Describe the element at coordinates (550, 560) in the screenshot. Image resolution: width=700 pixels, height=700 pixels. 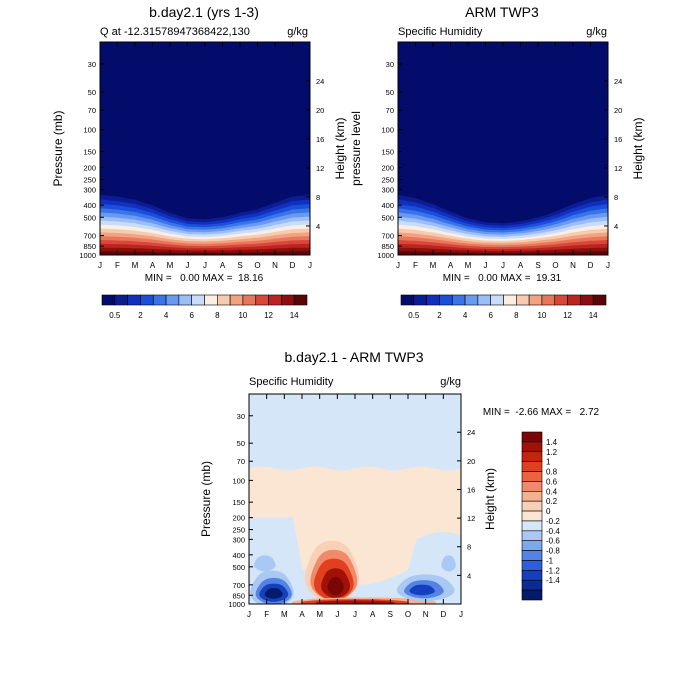
I see `colorbar-label: -1` at that location.